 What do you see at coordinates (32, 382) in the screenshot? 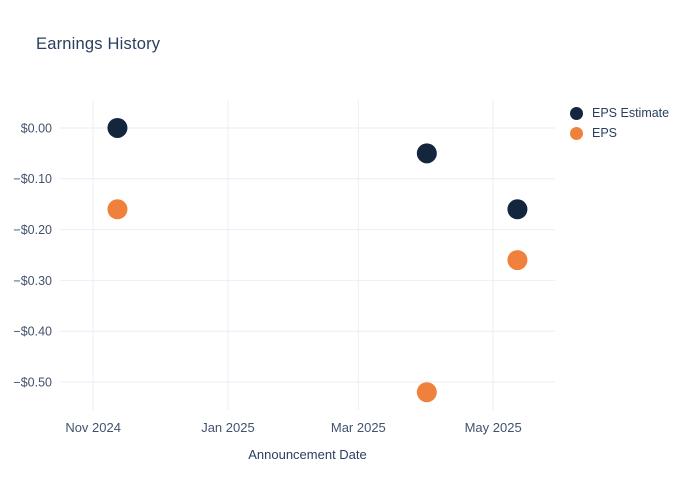
I see `y-tick-label: −$0.50` at bounding box center [32, 382].